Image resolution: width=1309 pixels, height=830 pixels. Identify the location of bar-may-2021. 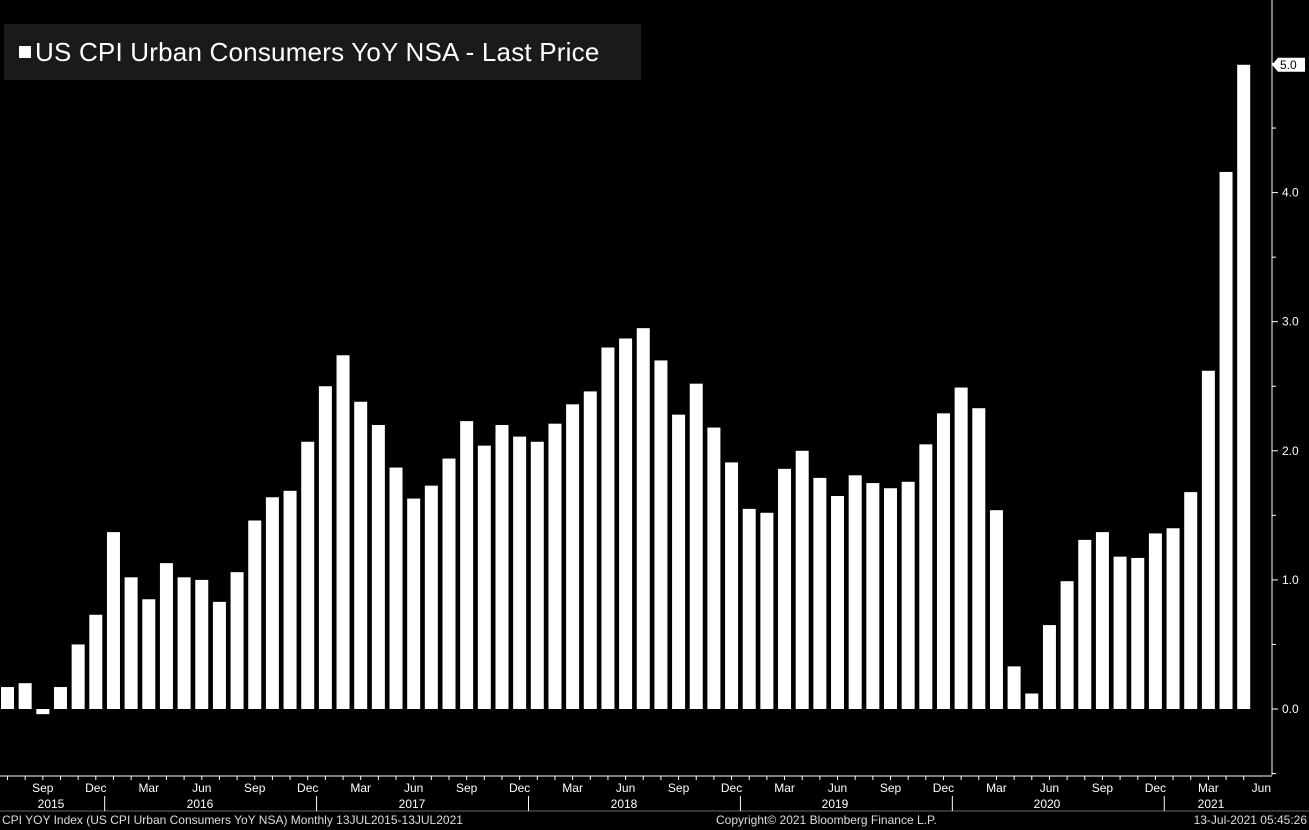
(1244, 387).